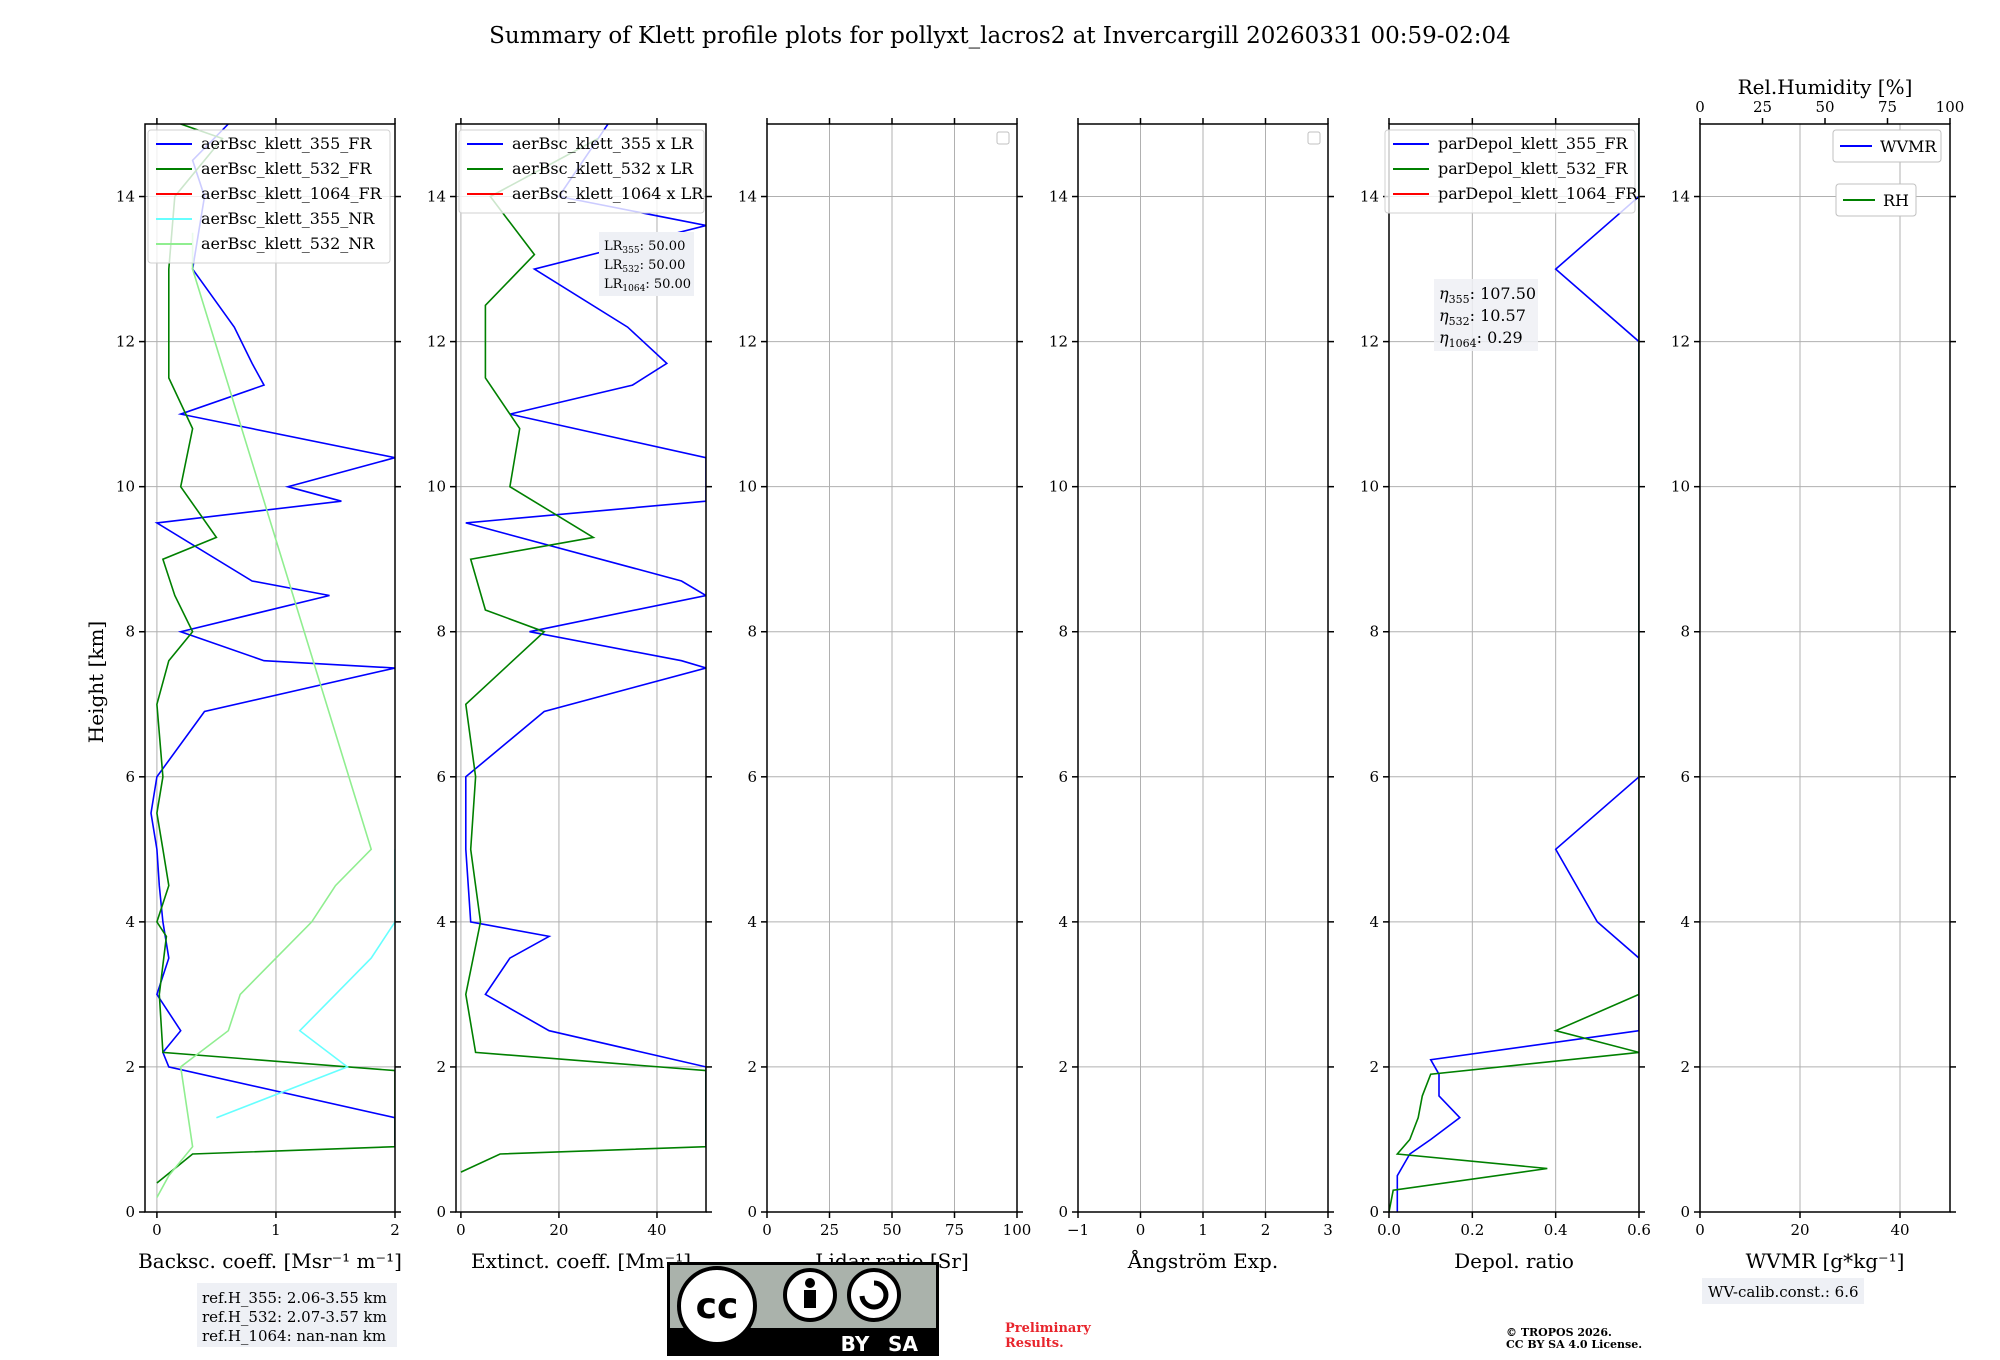 The image size is (2000, 1360). I want to click on top-tick-label: 75, so click(1887, 107).